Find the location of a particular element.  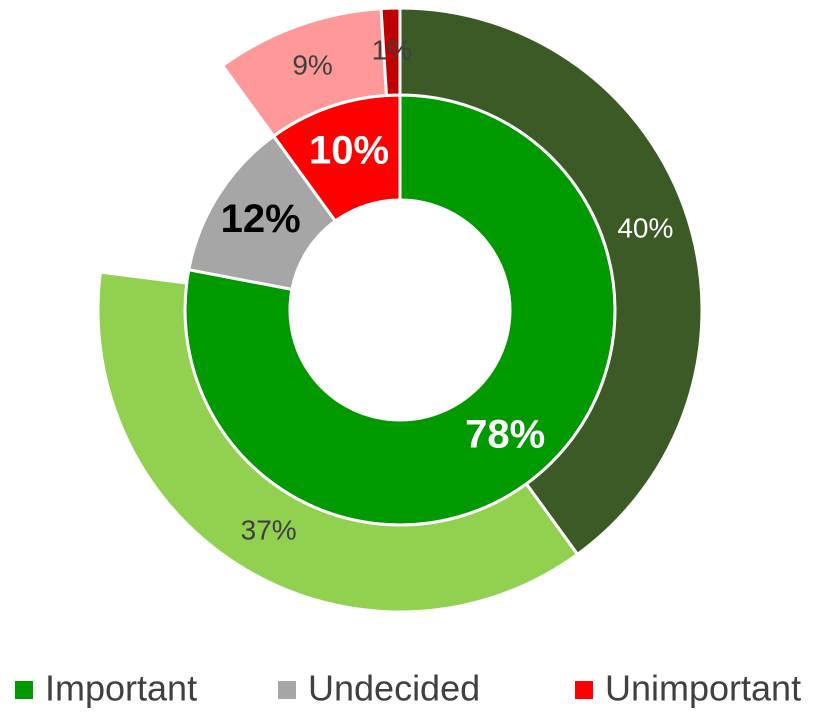

outer-label: 1% is located at coordinates (392, 50).